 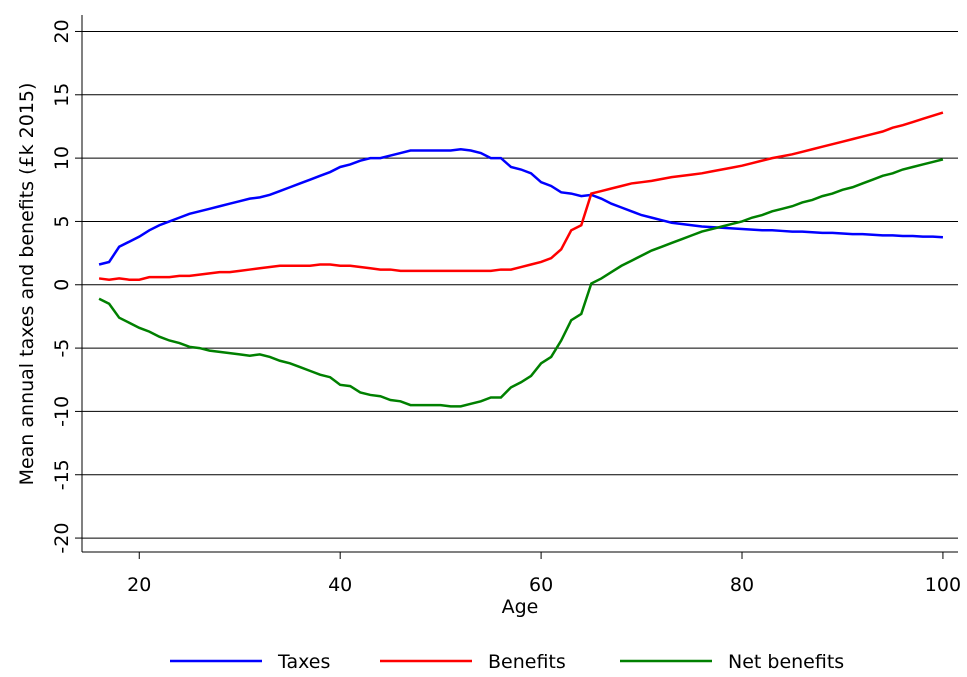 What do you see at coordinates (541, 585) in the screenshot?
I see `x-tick-label: 60` at bounding box center [541, 585].